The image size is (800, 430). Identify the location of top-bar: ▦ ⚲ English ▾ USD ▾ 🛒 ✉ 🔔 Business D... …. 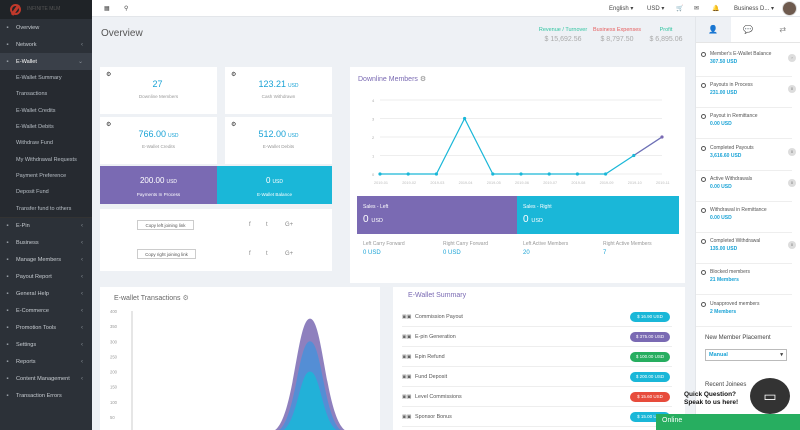
(446, 8).